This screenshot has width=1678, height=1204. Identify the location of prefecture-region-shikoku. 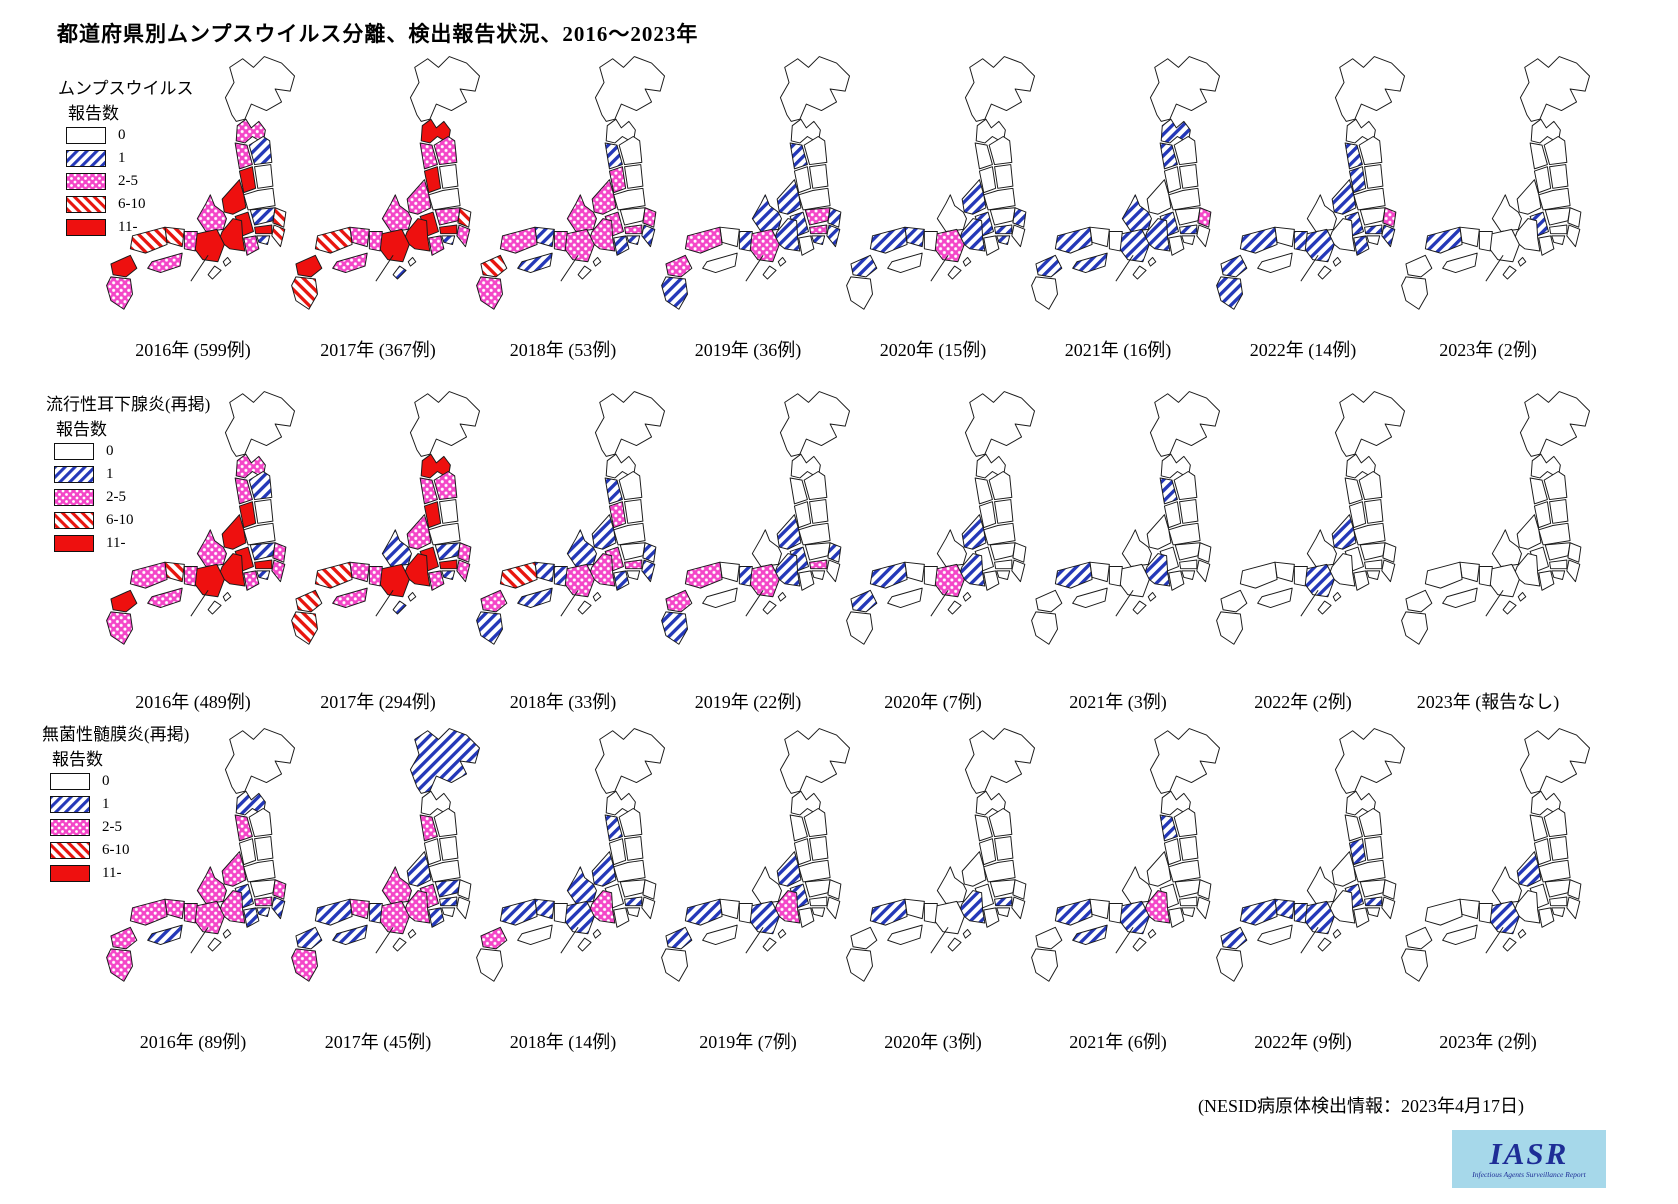
(165, 598).